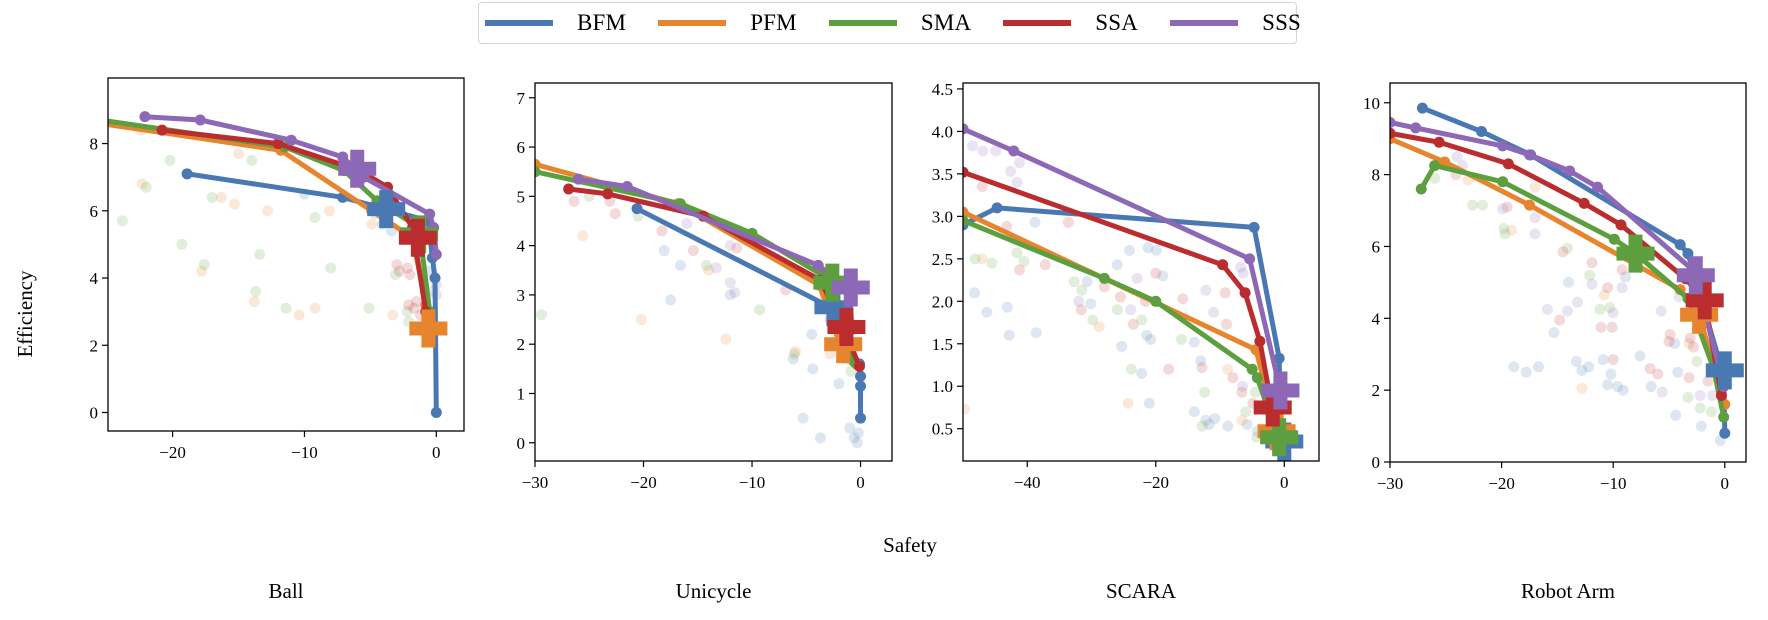  Describe the element at coordinates (271, 265) in the screenshot. I see `plot-area` at that location.